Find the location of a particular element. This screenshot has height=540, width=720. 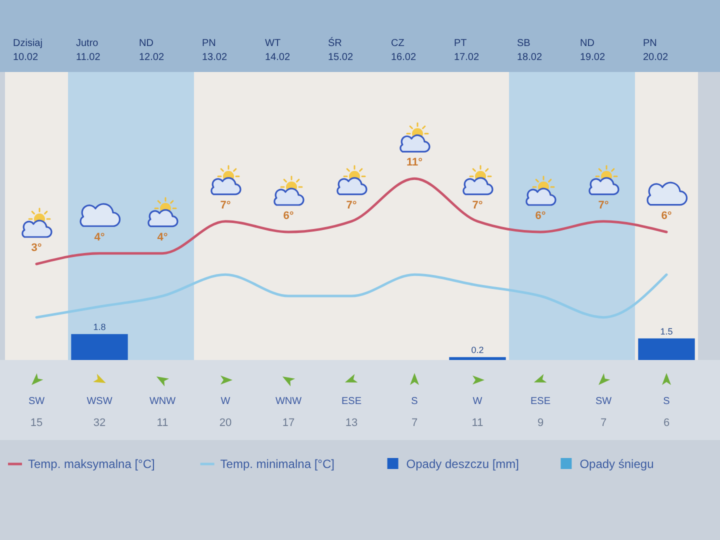

x-tick-label: PT 17.02 is located at coordinates (467, 50).